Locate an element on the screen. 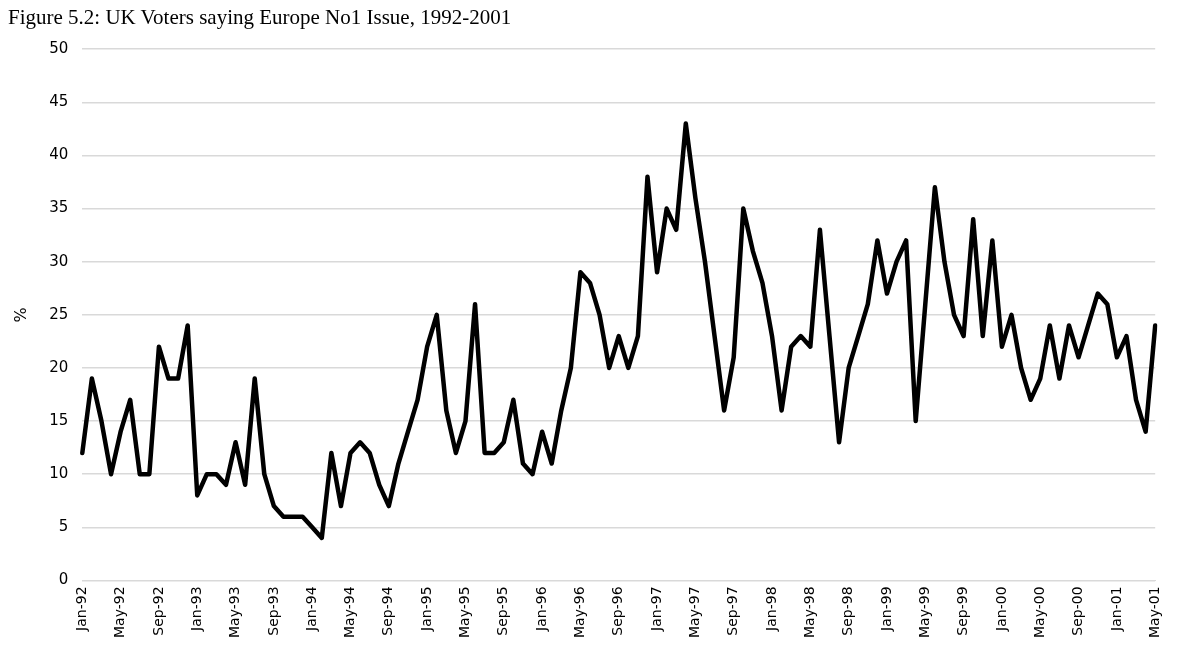 The height and width of the screenshot is (646, 1178). x-tick-label: Sep-00 is located at coordinates (1077, 611).